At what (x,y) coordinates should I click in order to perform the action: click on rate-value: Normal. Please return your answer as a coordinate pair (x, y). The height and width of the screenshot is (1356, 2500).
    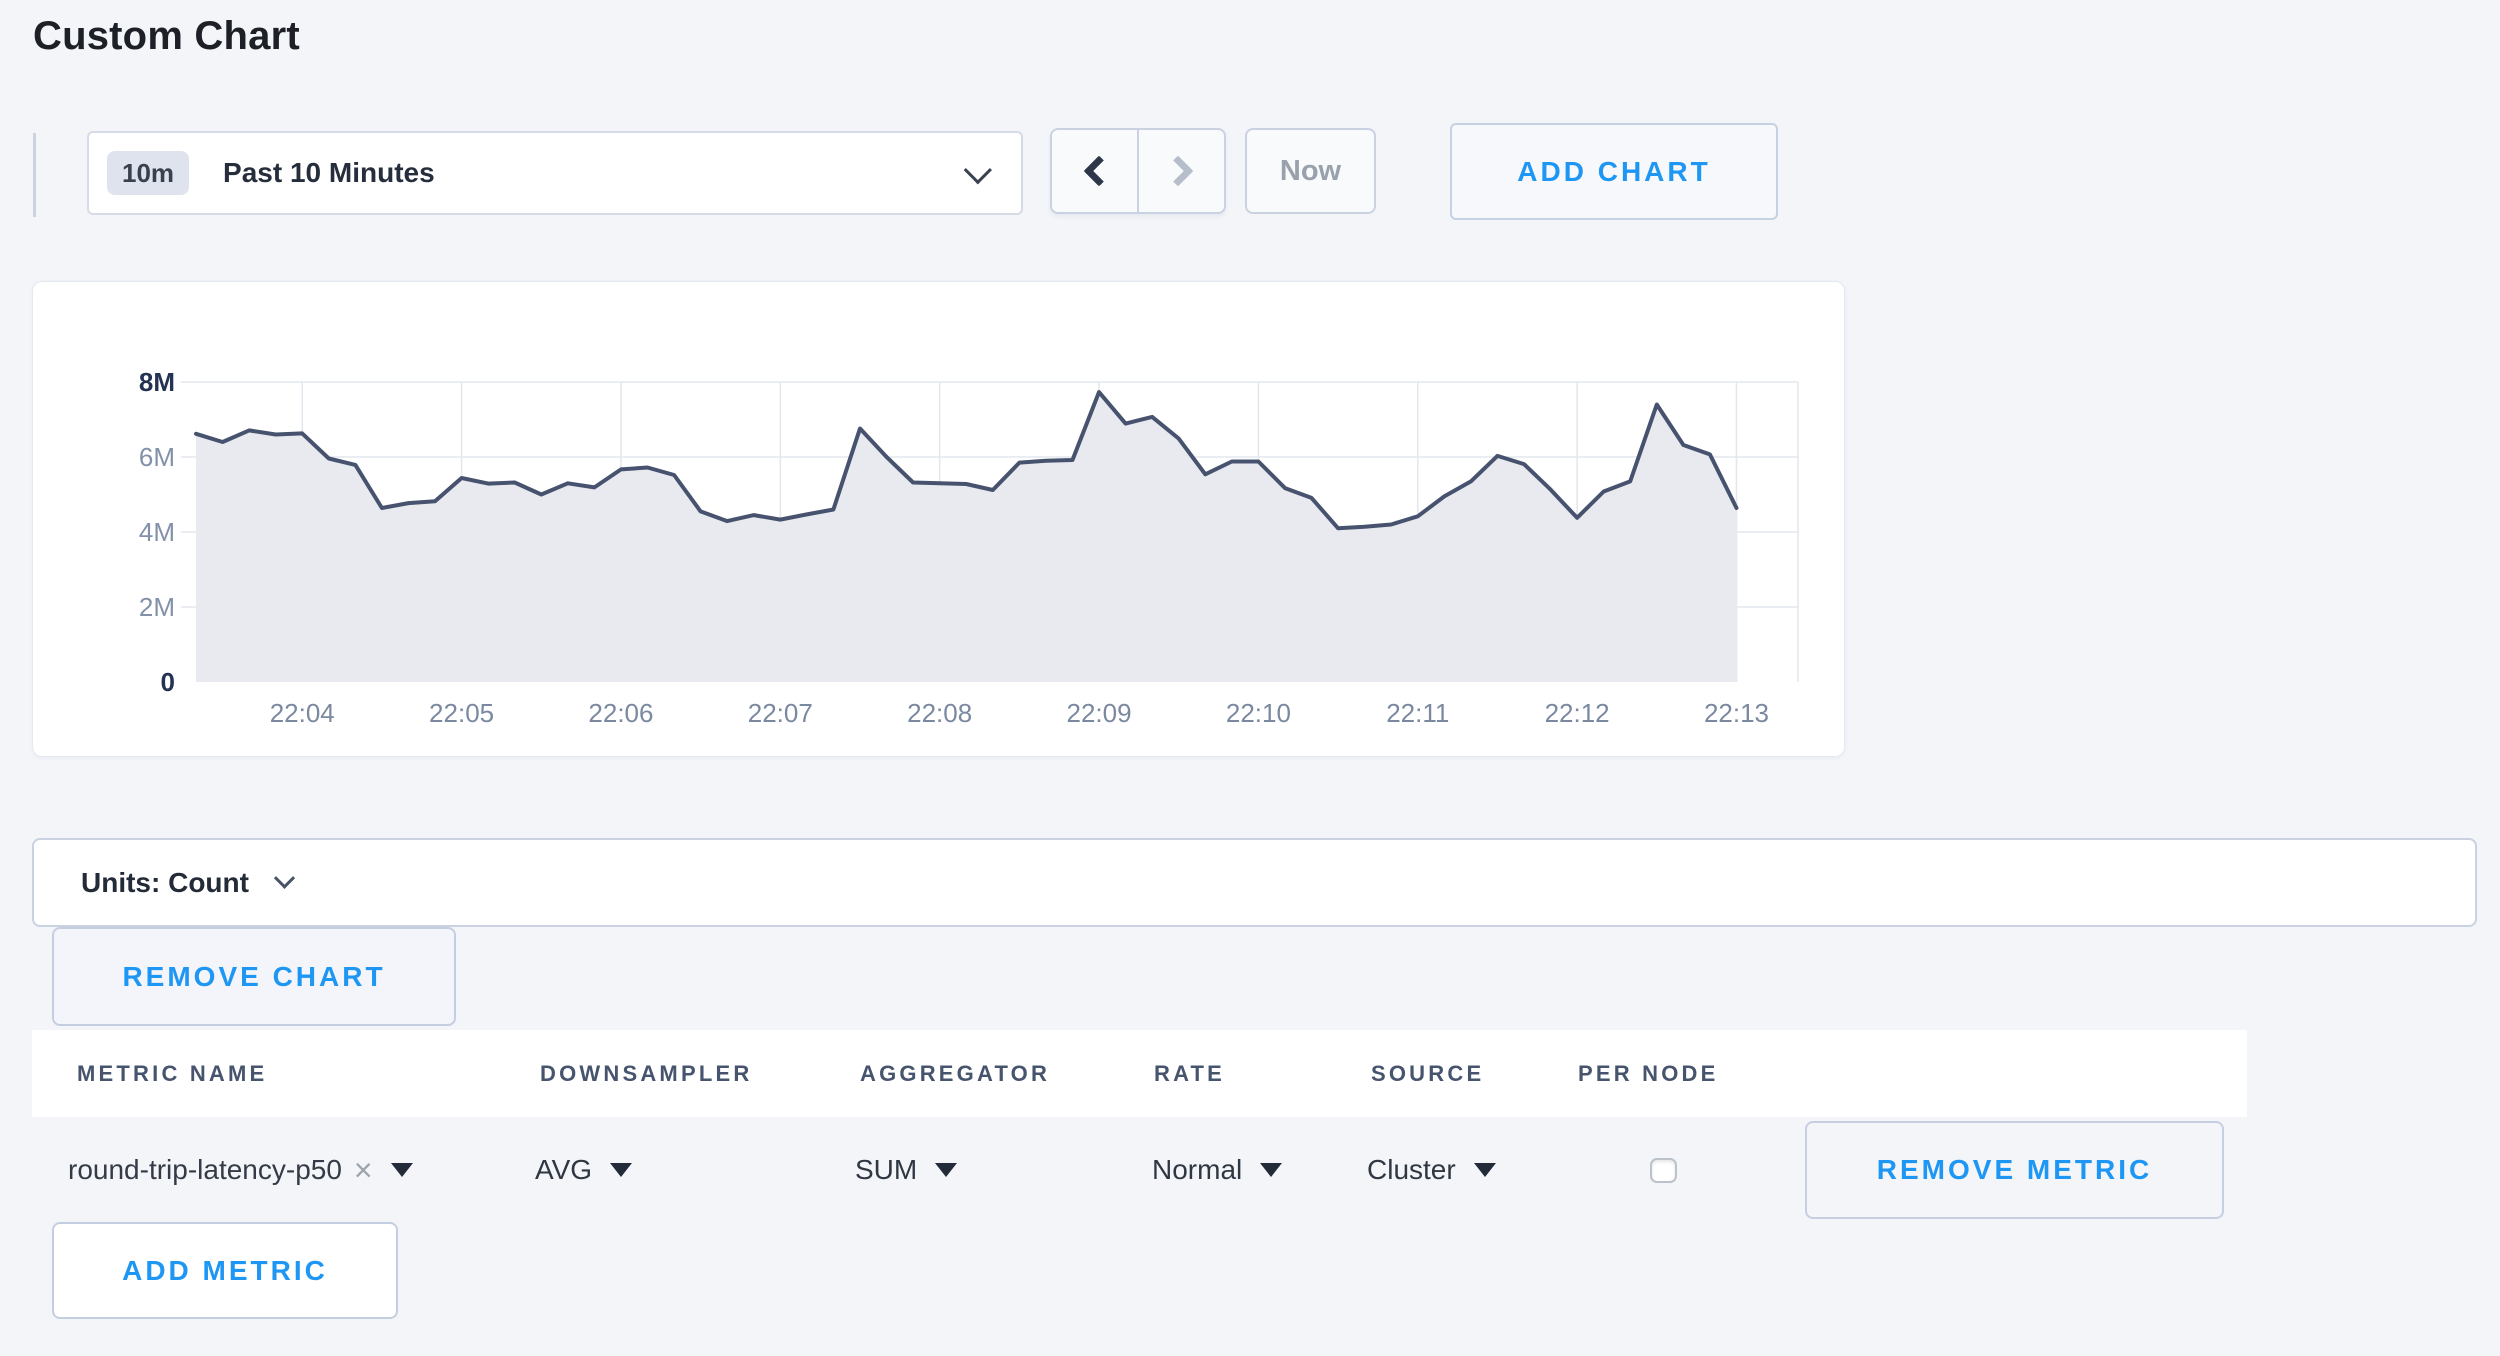
    Looking at the image, I should click on (1197, 1169).